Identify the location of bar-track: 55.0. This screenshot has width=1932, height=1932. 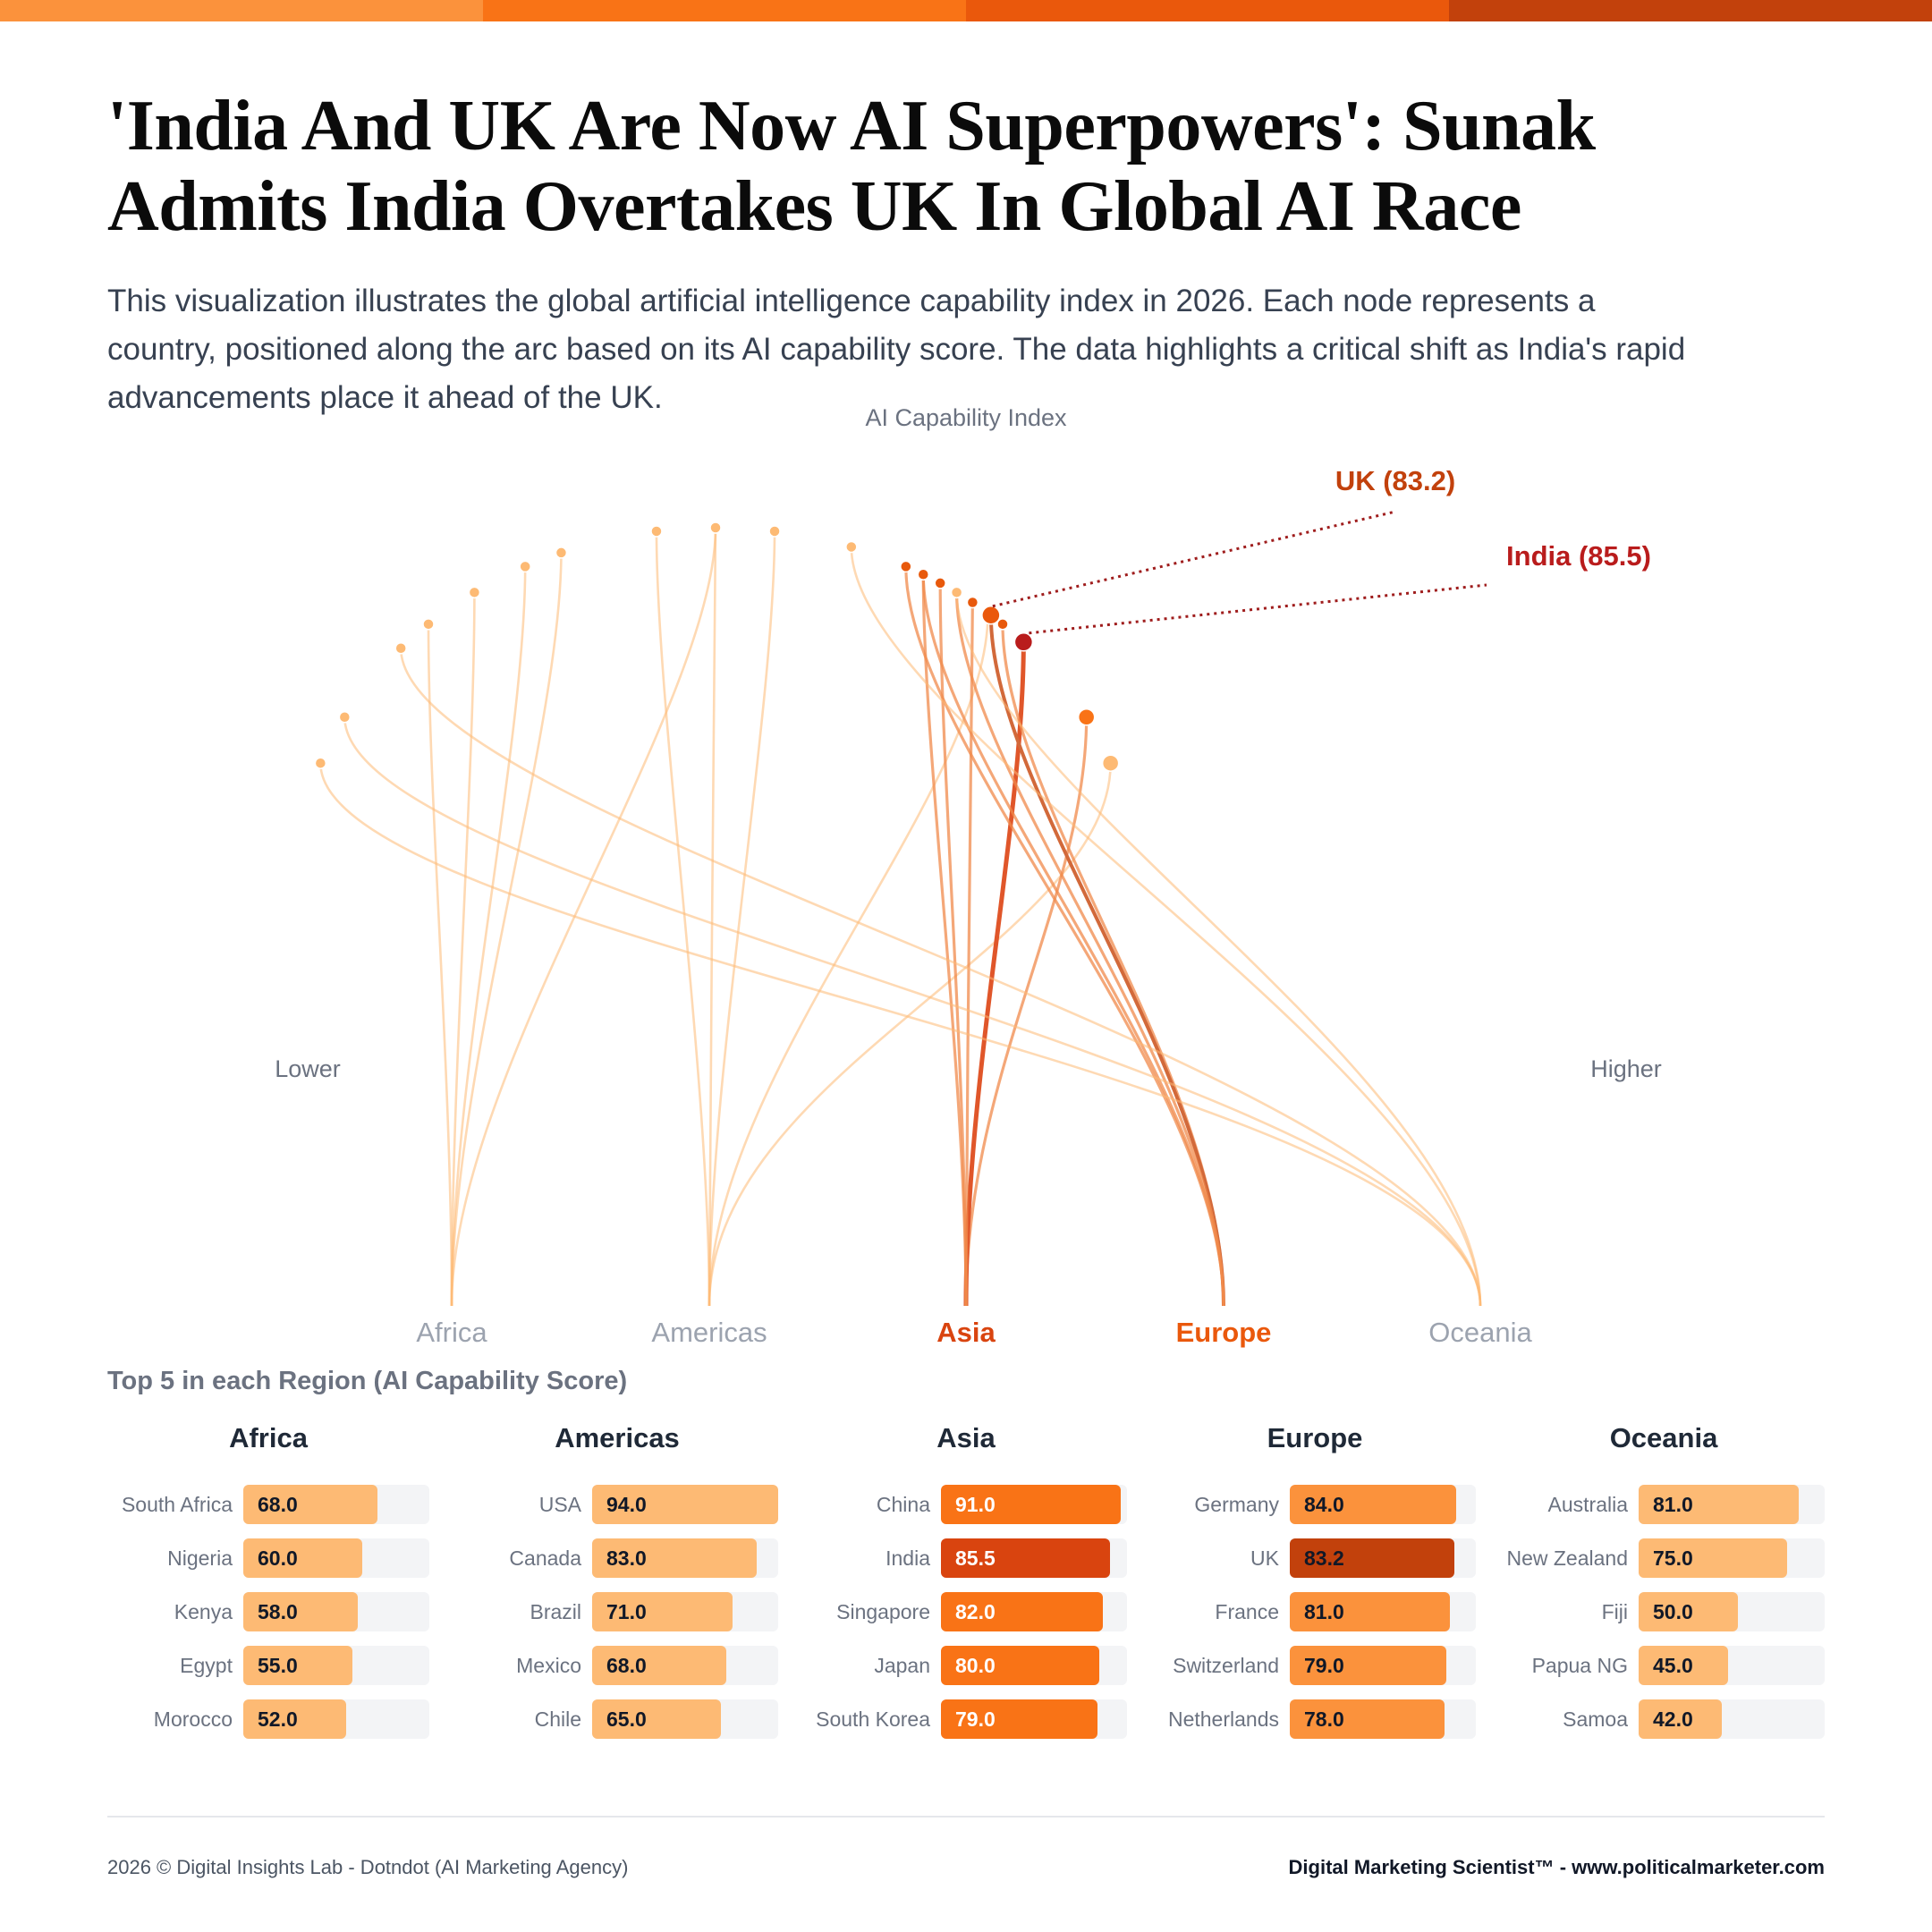
(336, 1665).